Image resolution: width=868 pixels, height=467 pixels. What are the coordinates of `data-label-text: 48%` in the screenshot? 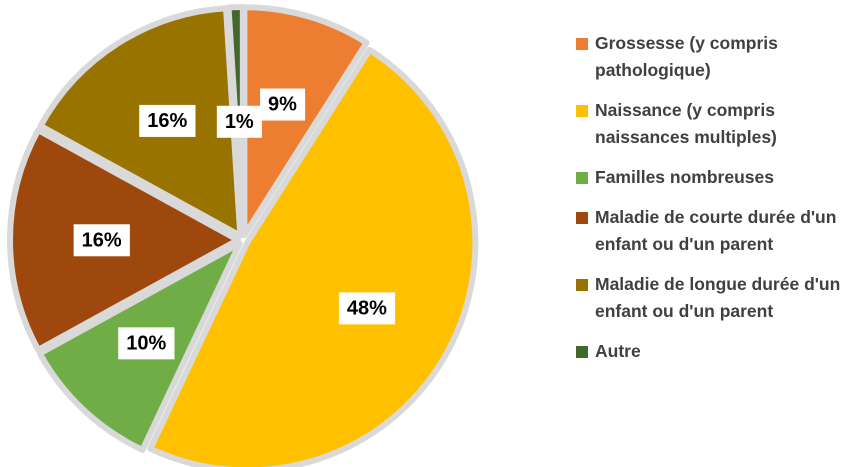 It's located at (367, 308).